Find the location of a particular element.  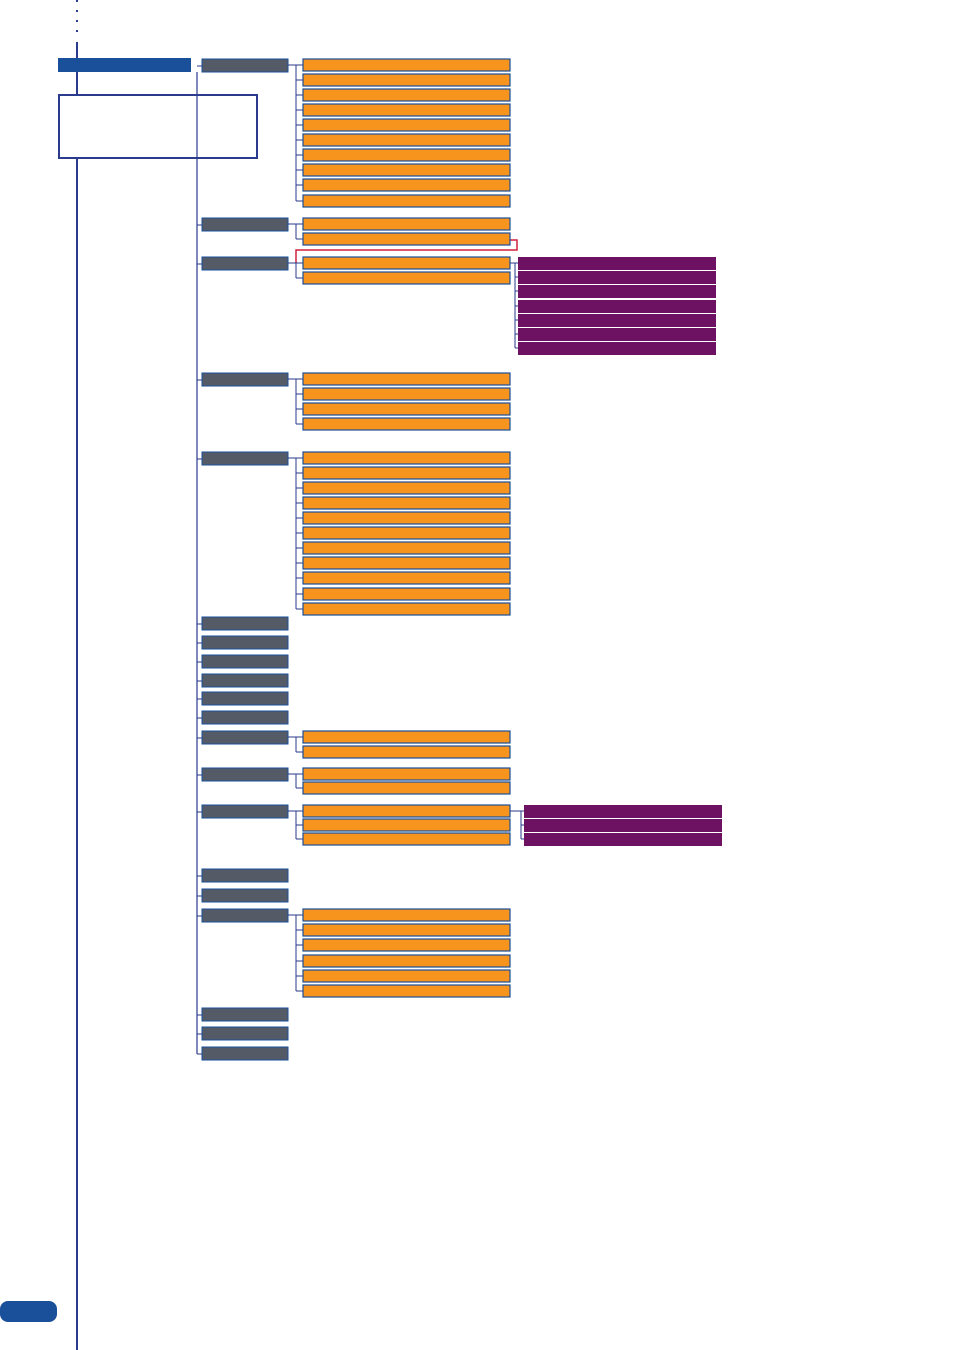

link-connector is located at coordinates (406, 251).